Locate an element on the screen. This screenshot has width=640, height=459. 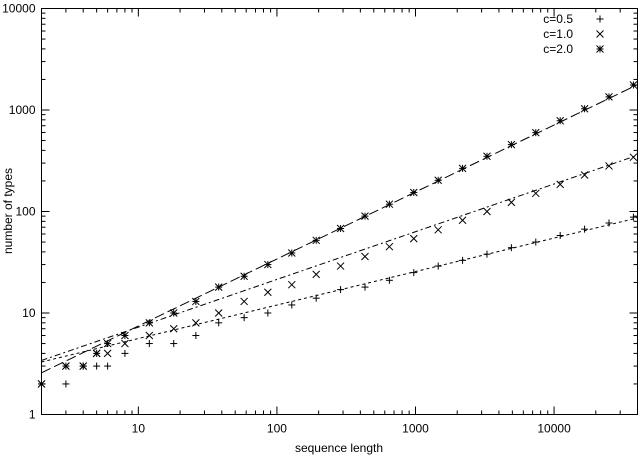
x-tick-label: 10 is located at coordinates (139, 429).